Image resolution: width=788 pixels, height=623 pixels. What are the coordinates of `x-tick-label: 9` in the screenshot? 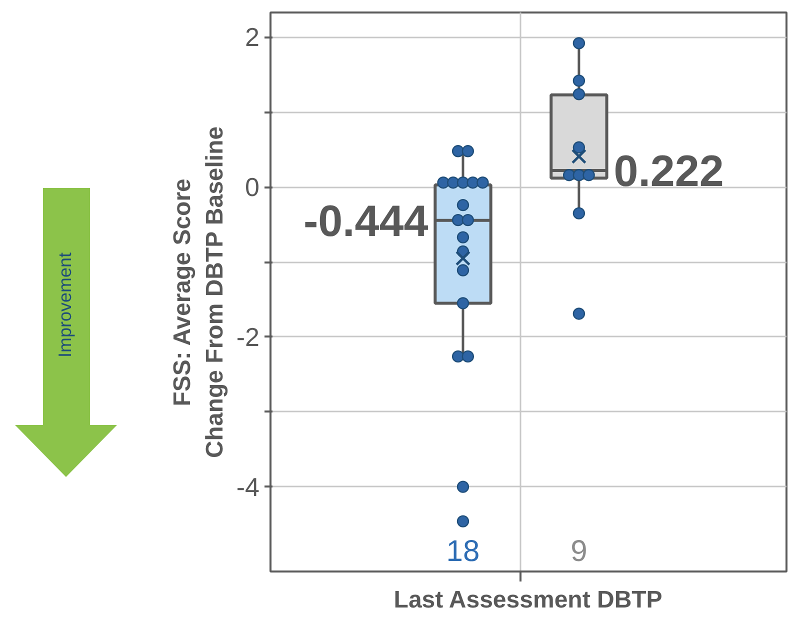 It's located at (579, 551).